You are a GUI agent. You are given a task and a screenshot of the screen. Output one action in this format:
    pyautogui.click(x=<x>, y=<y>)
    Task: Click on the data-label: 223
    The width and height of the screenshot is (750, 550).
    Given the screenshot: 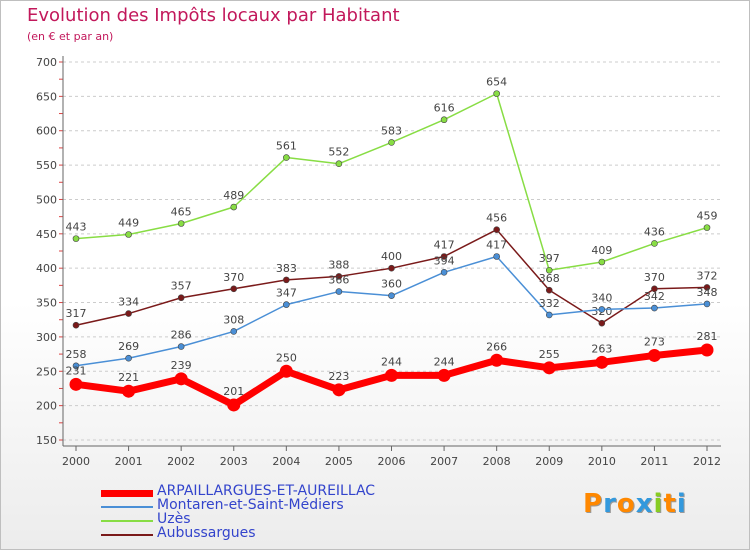 What is the action you would take?
    pyautogui.click(x=338, y=376)
    